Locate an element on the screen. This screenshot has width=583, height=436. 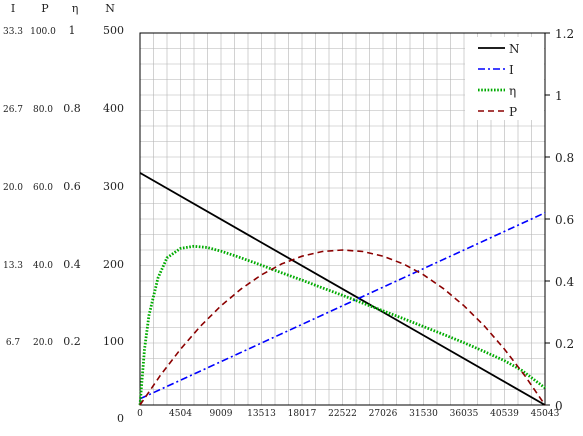
P-tick-label: 40.0 is located at coordinates (43, 266).